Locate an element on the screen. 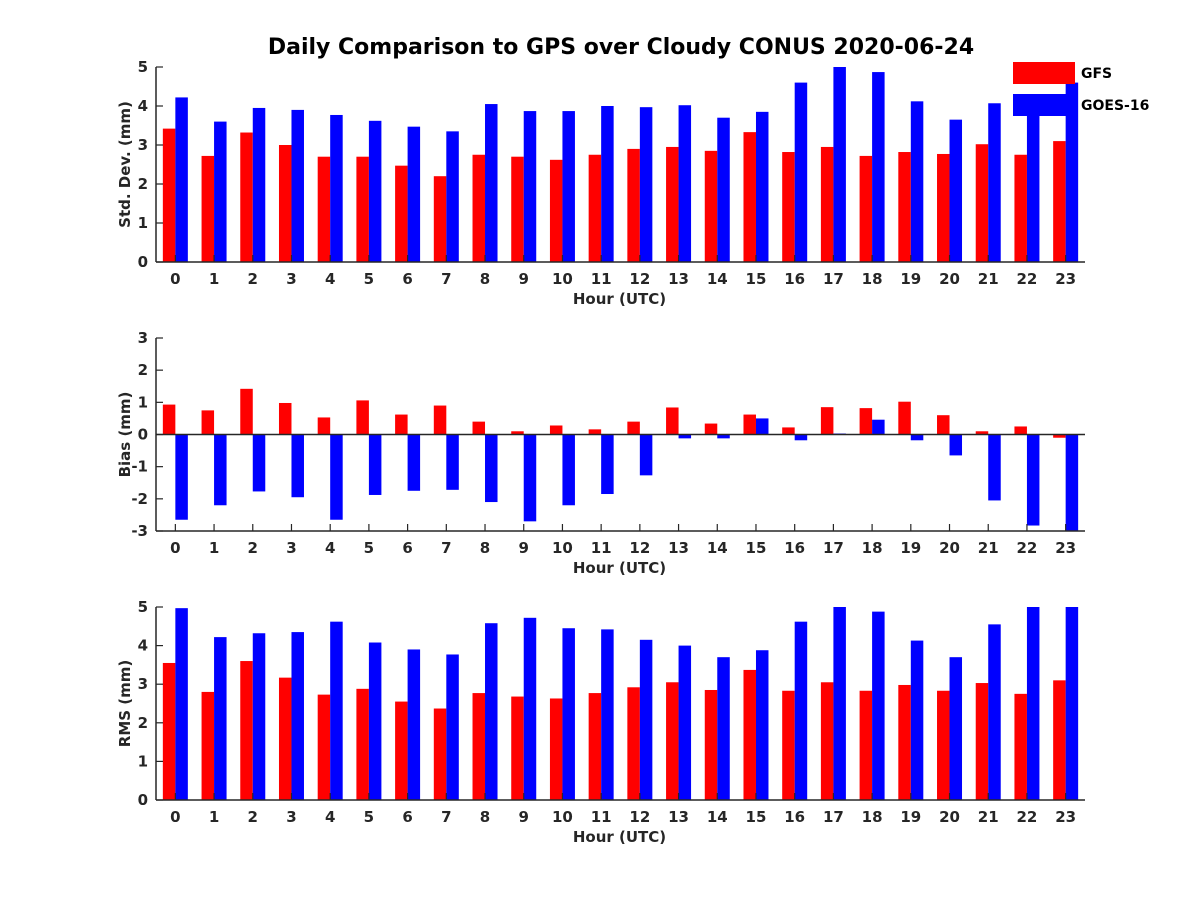 The height and width of the screenshot is (900, 1200). y-tick-label: -3 is located at coordinates (139, 531).